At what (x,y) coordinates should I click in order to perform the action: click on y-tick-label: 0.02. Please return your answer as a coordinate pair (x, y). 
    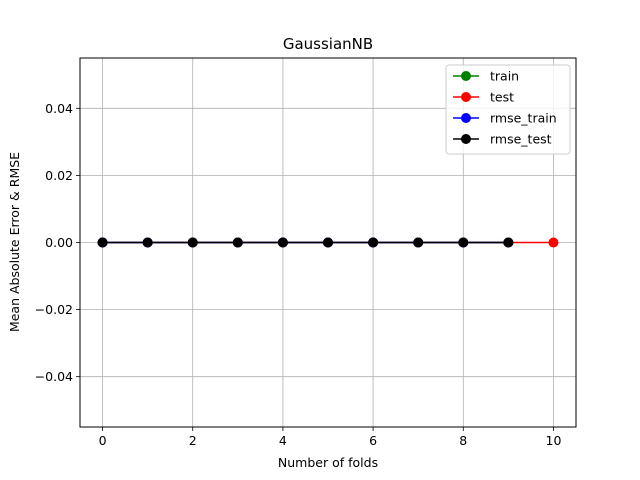
    Looking at the image, I should click on (59, 175).